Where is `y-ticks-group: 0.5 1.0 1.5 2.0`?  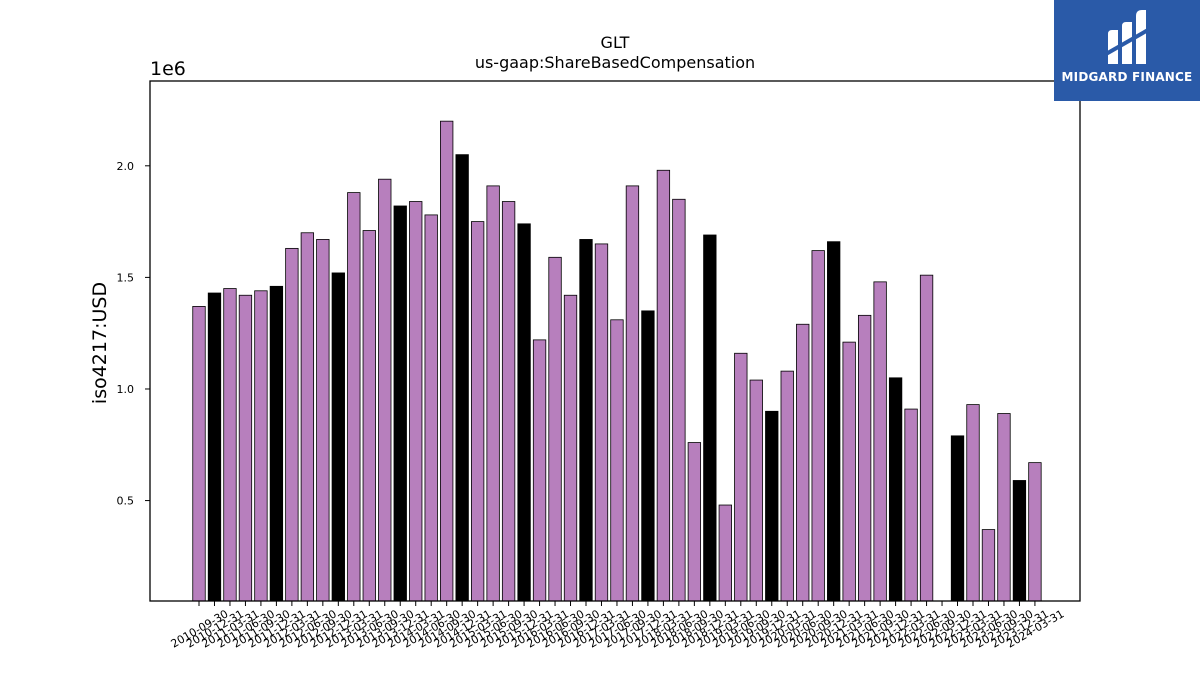
y-ticks-group: 0.5 1.0 1.5 2.0 is located at coordinates (133, 334).